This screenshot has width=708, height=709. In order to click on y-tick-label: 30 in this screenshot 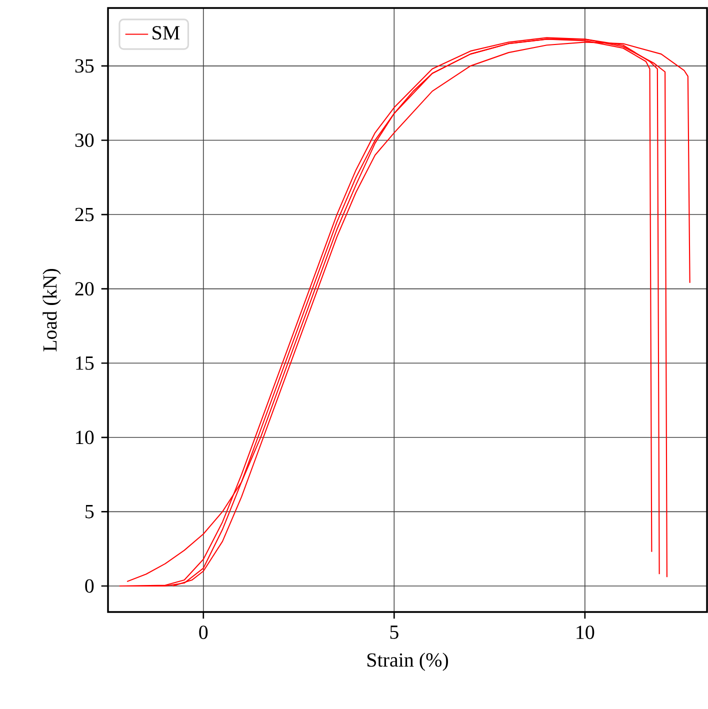, I will do `click(84, 140)`.